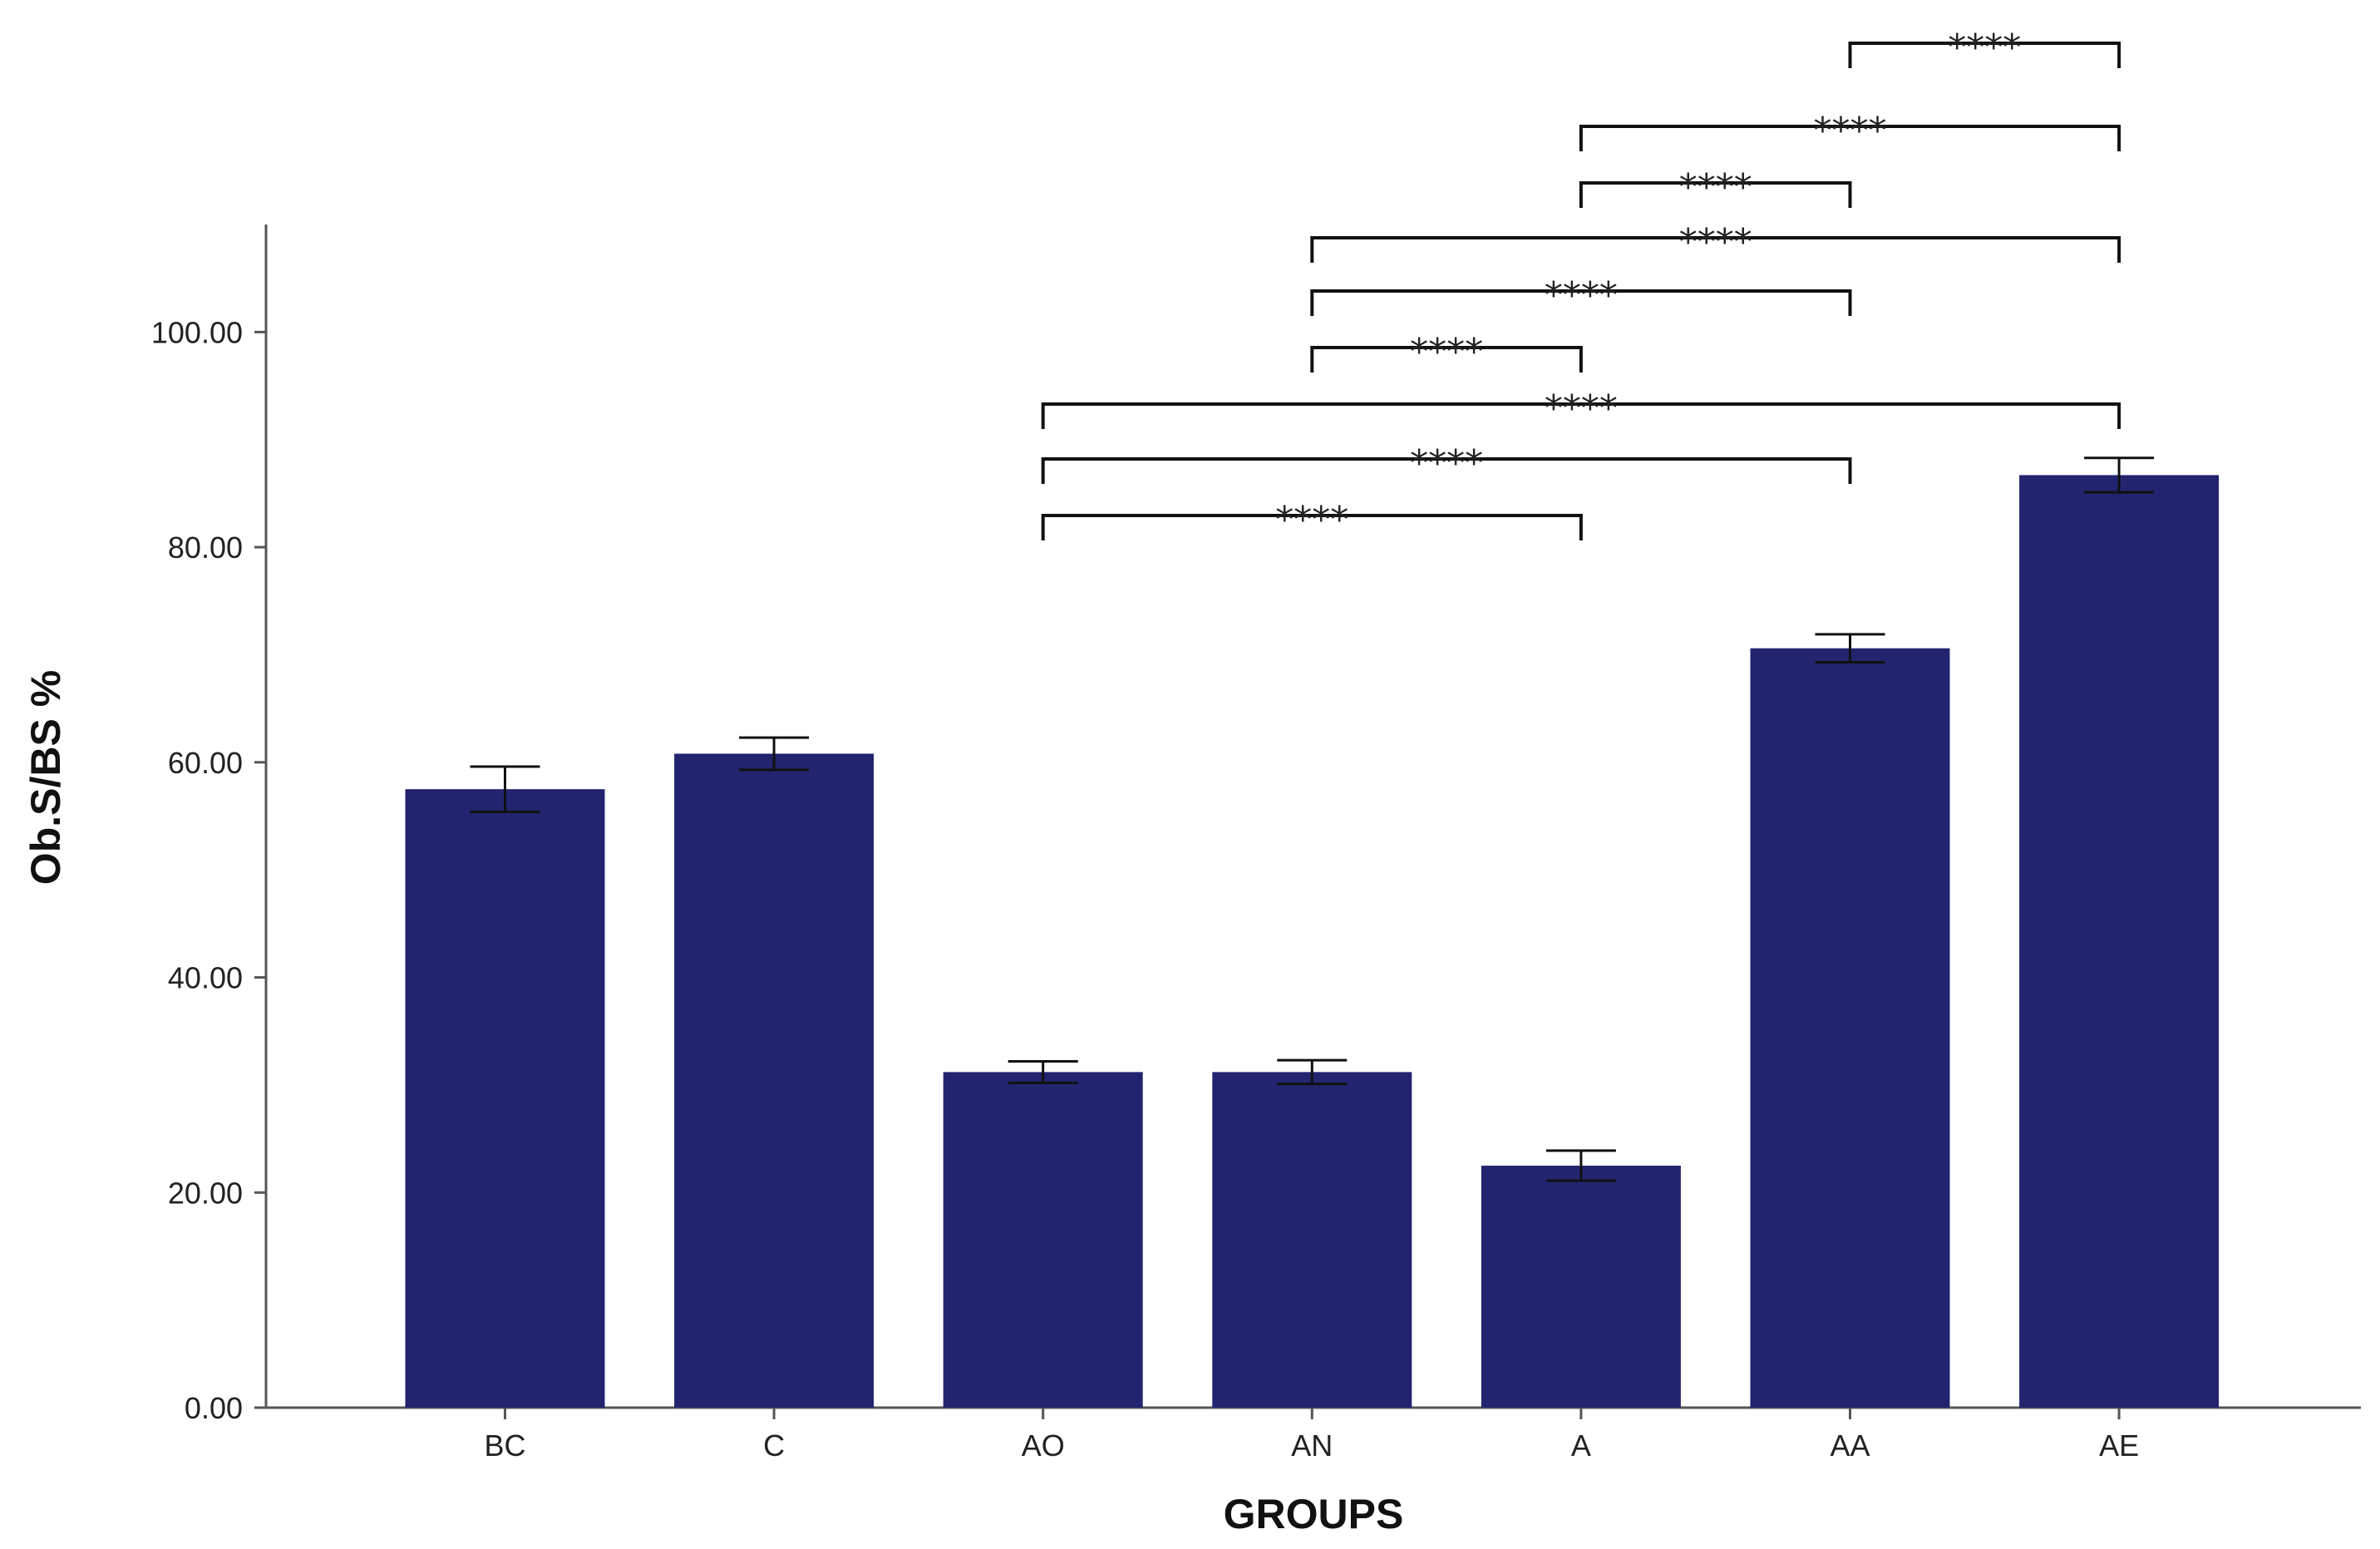 This screenshot has height=1549, width=2380. I want to click on x-tick-label: AO, so click(1043, 1445).